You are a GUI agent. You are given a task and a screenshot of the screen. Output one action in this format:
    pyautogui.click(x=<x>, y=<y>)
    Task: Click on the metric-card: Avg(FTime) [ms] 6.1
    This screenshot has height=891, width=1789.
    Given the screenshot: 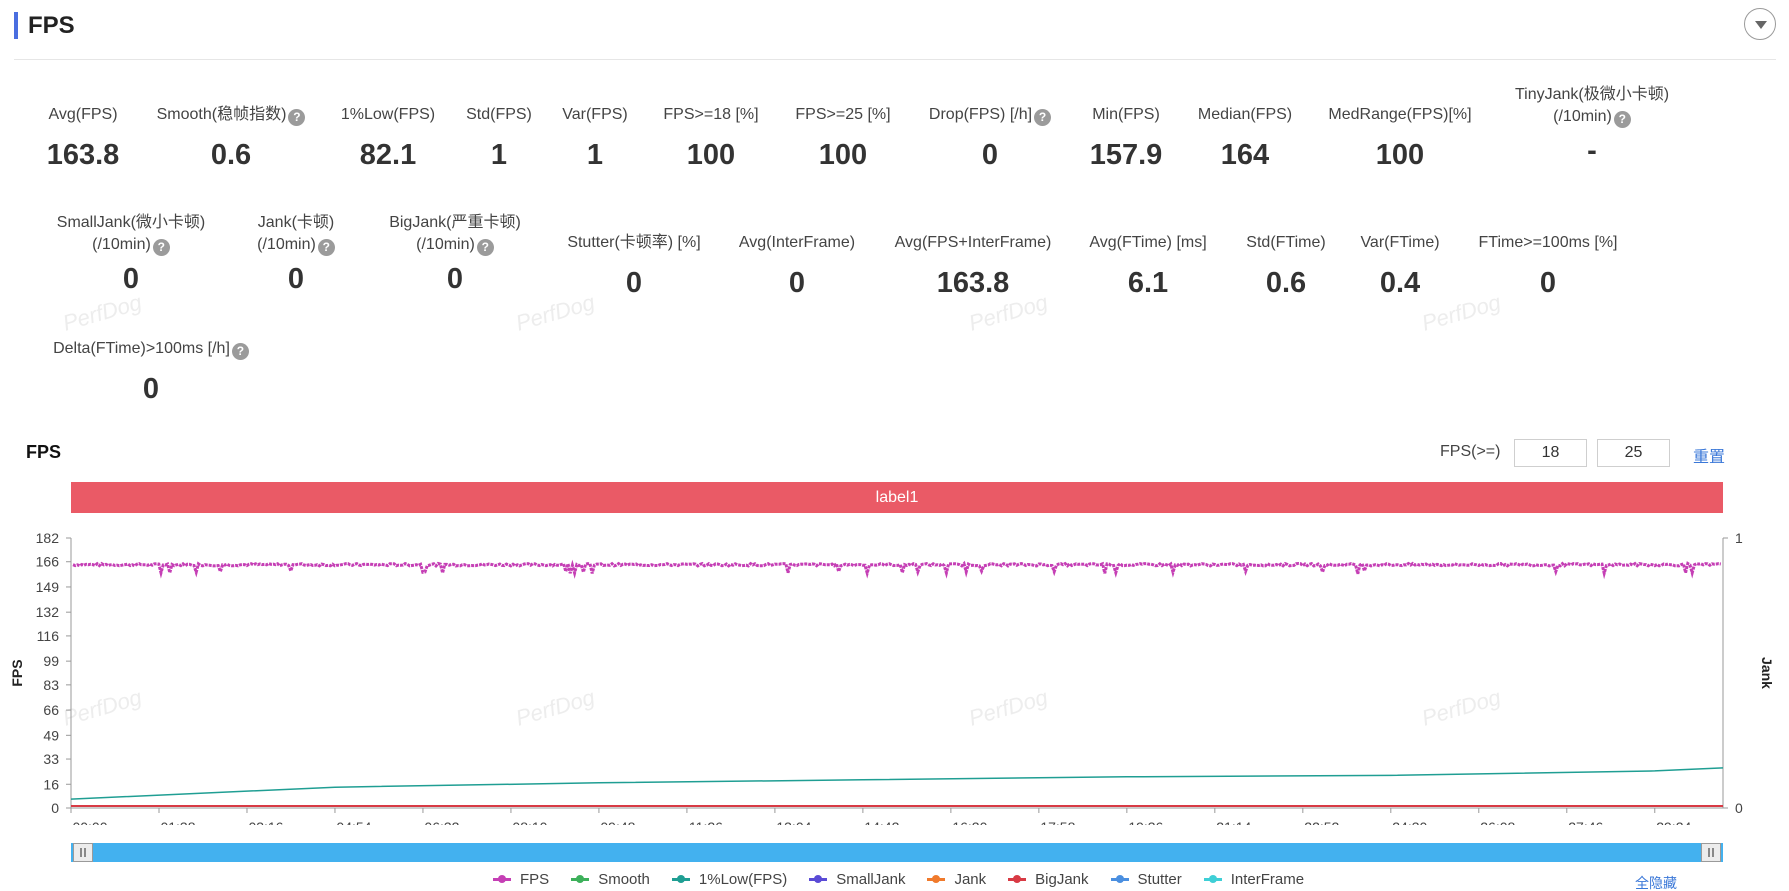 What is the action you would take?
    pyautogui.click(x=1148, y=266)
    